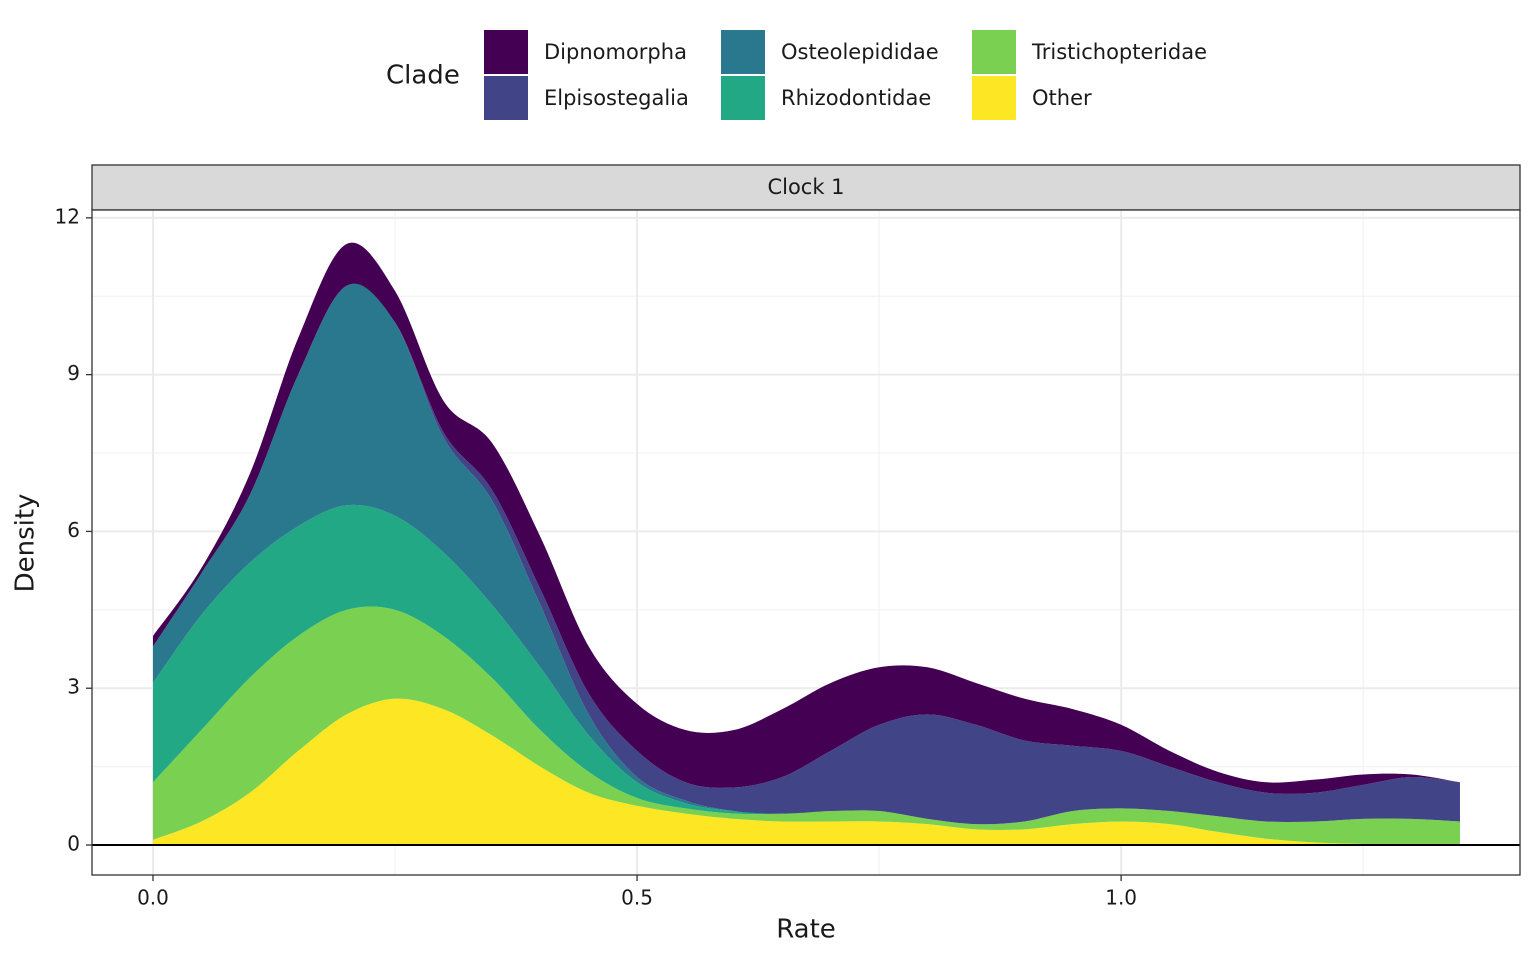 The width and height of the screenshot is (1536, 960). I want to click on legend-label: Other, so click(1062, 98).